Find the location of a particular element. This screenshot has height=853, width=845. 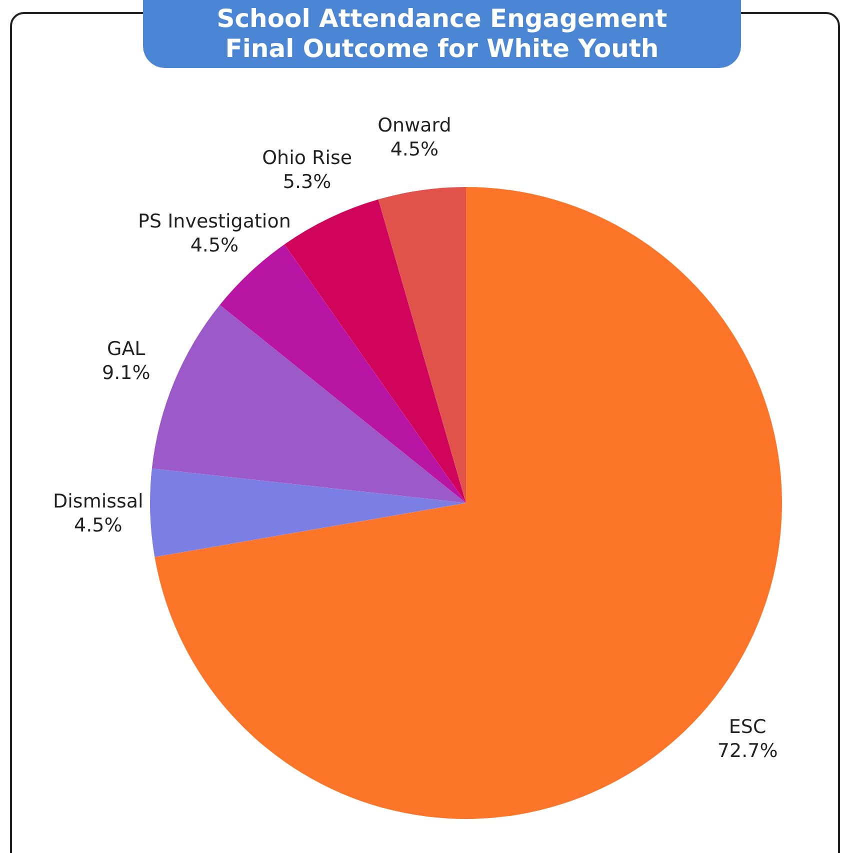

slice-label: Ohio Rise is located at coordinates (307, 158).